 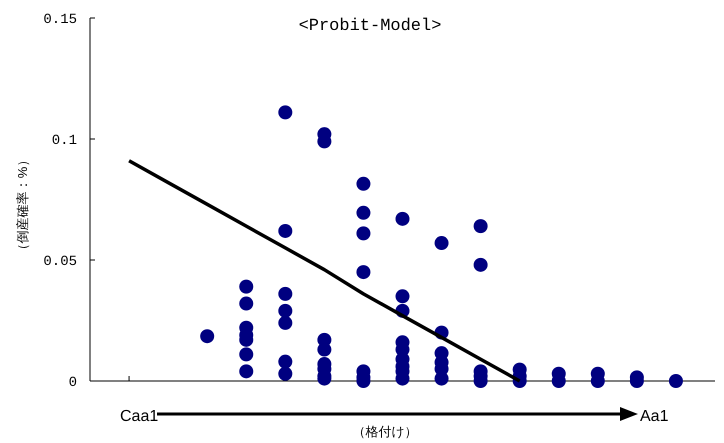 What do you see at coordinates (60, 20) in the screenshot?
I see `y-tick-label: 0.15` at bounding box center [60, 20].